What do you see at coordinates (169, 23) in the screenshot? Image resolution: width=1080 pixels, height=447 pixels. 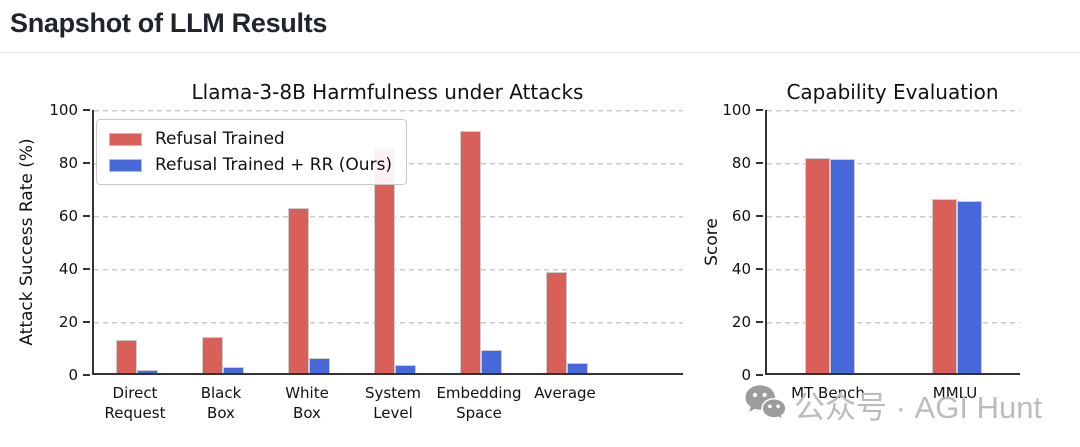 I see `page-title: Snapshot of LLM Results` at bounding box center [169, 23].